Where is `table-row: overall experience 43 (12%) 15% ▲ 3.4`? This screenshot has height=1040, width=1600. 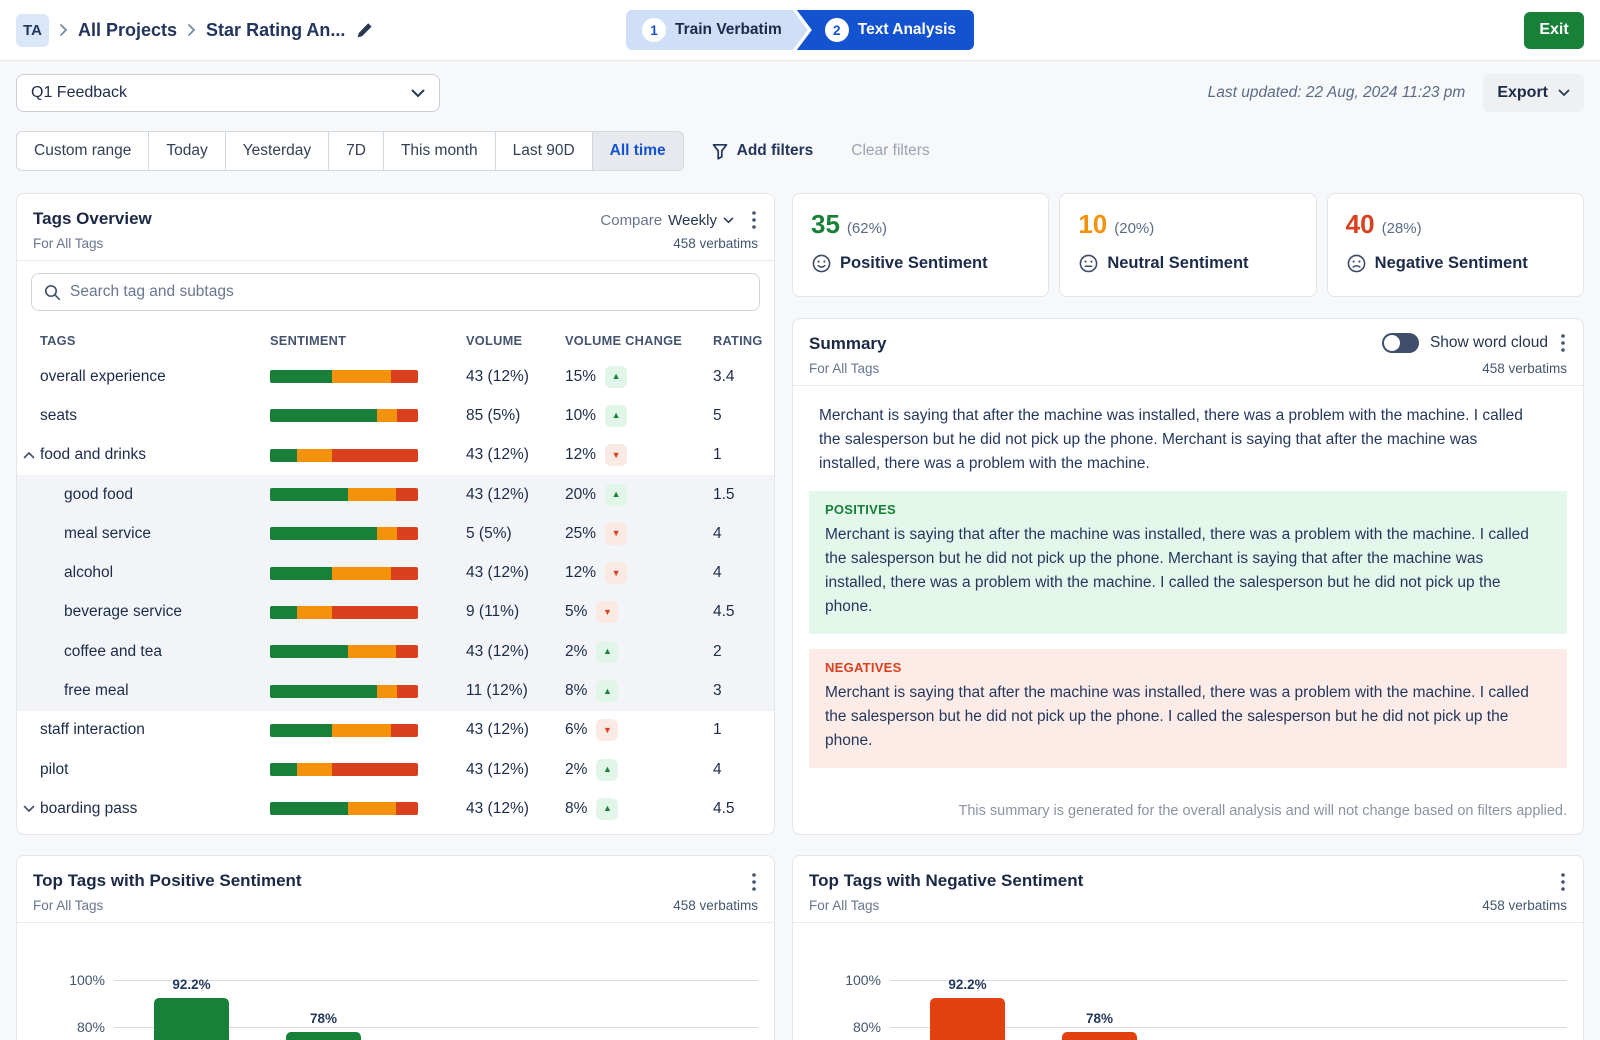
table-row: overall experience 43 (12%) 15% ▲ 3.4 is located at coordinates (395, 376).